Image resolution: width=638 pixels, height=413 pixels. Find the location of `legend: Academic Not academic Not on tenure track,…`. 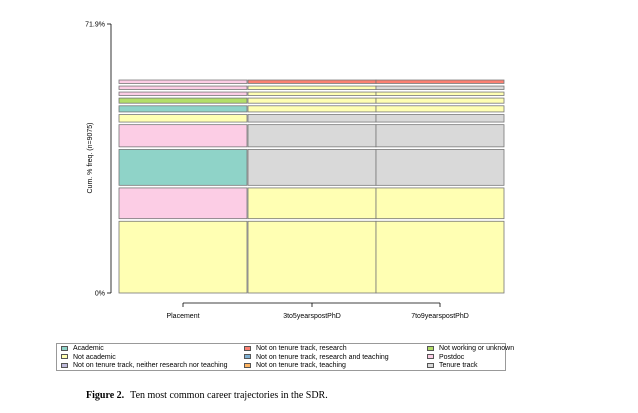

legend: Academic Not academic Not on tenure track,… is located at coordinates (285, 357).